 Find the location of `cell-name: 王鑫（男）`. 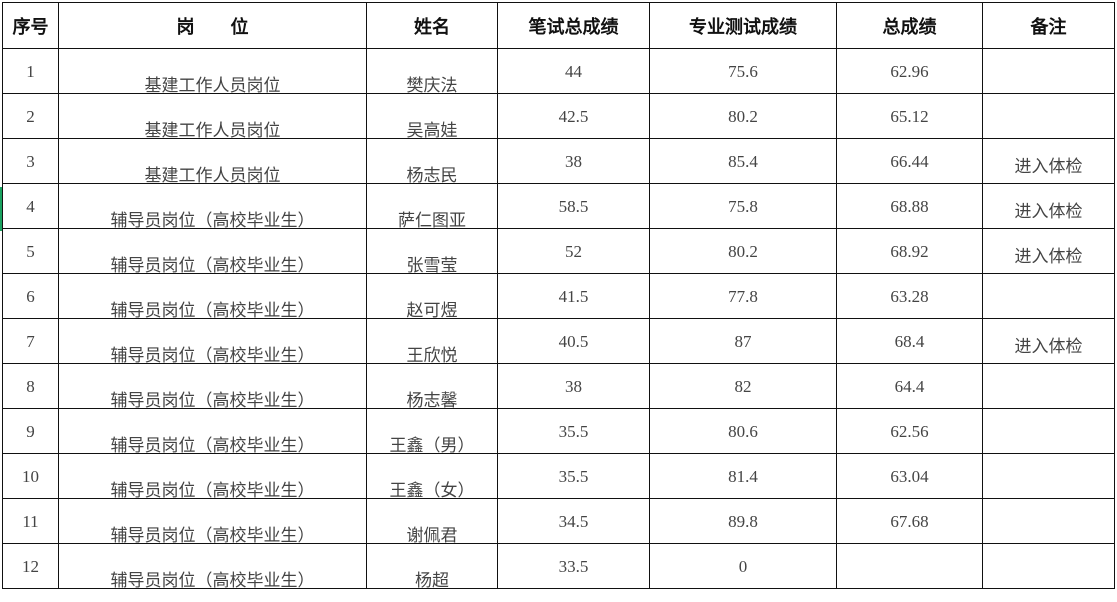

cell-name: 王鑫（男） is located at coordinates (432, 431).